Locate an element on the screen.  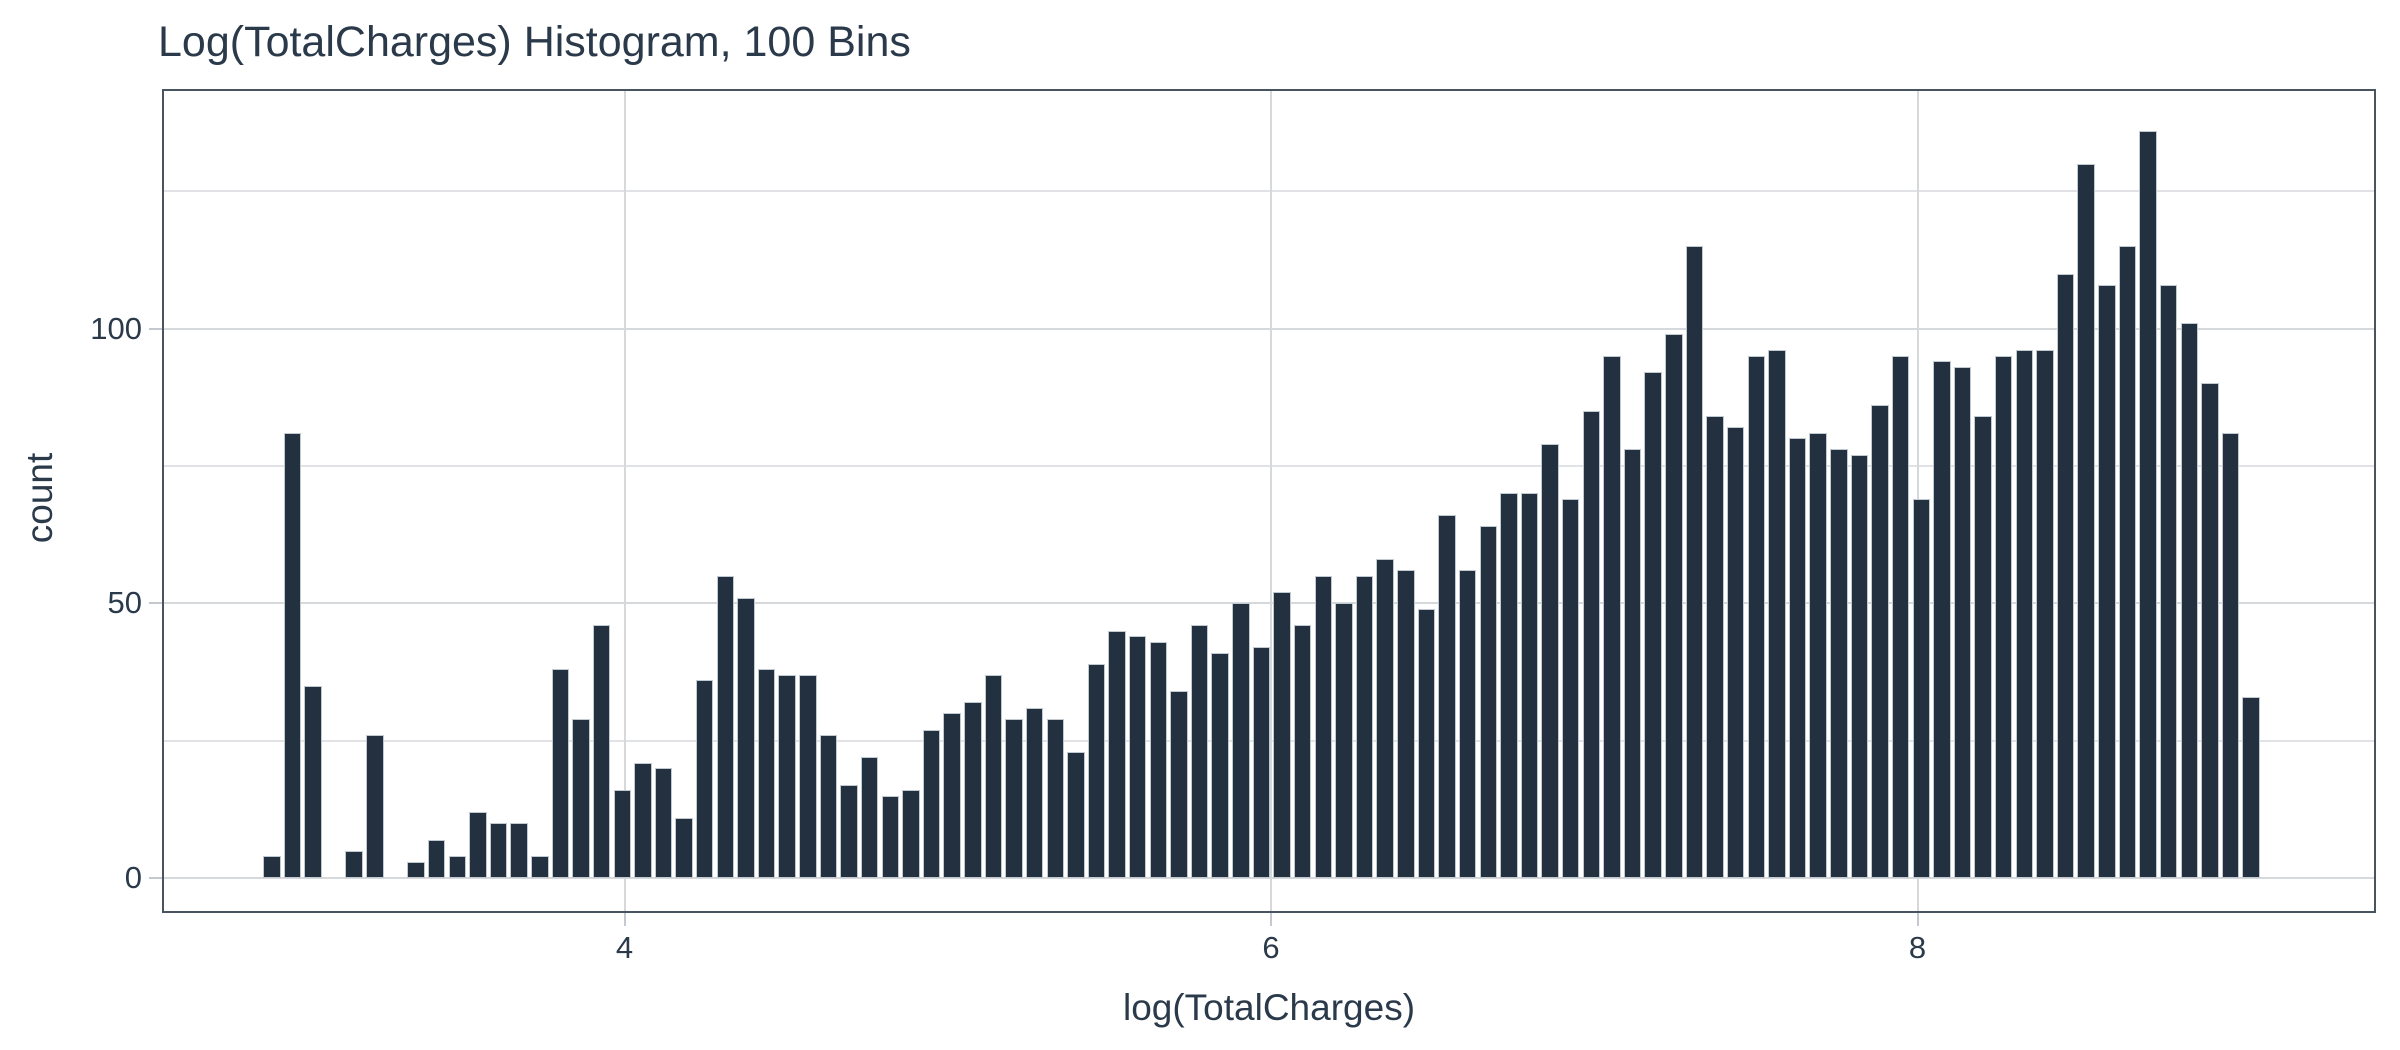
chart-title: Log(TotalCharges) Histogram, 100 Bins is located at coordinates (534, 42).